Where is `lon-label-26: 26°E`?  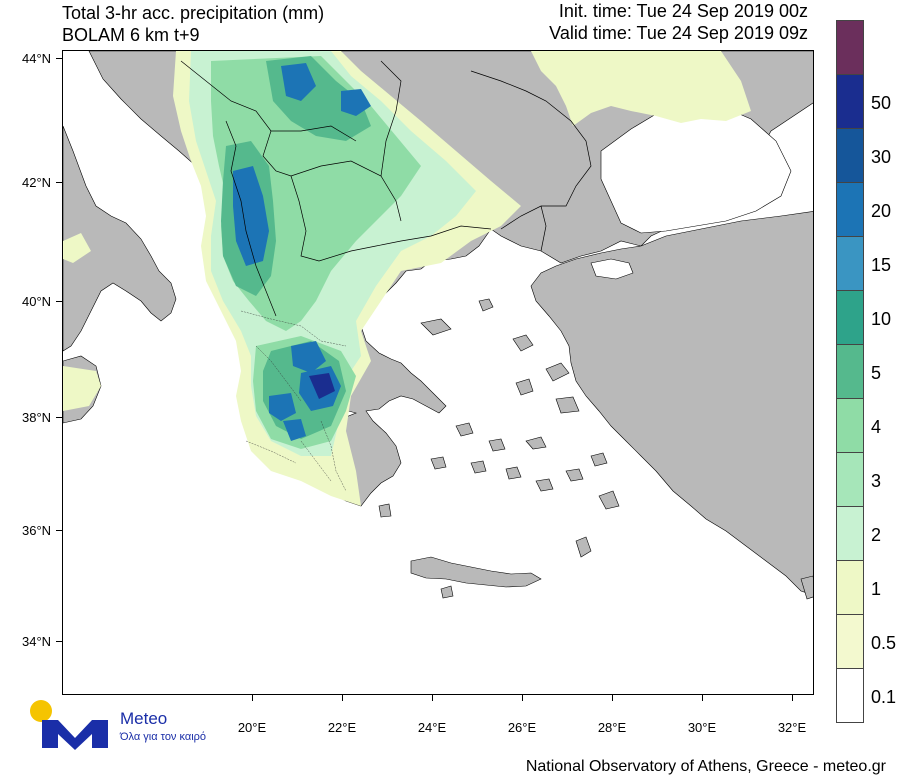
lon-label-26: 26°E is located at coordinates (522, 727).